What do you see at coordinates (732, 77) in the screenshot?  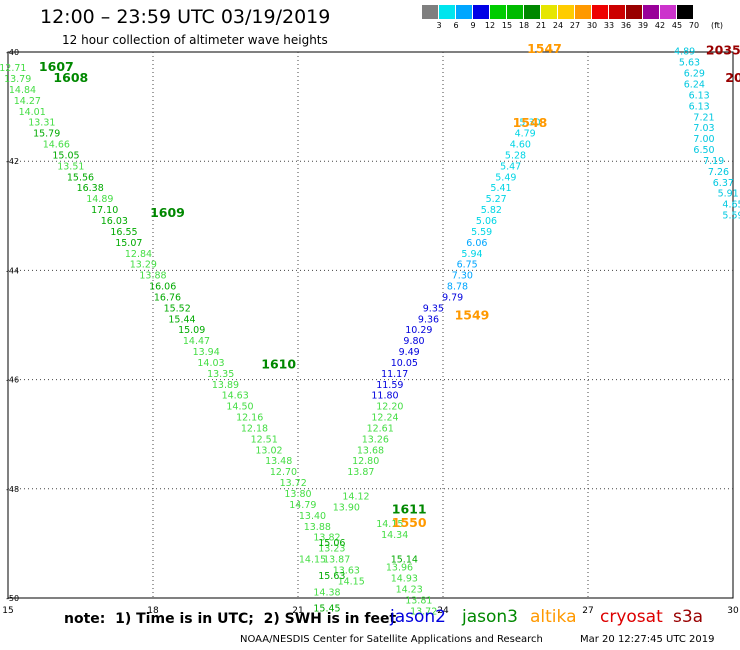 I see `time-label-s3a: 2034` at bounding box center [732, 77].